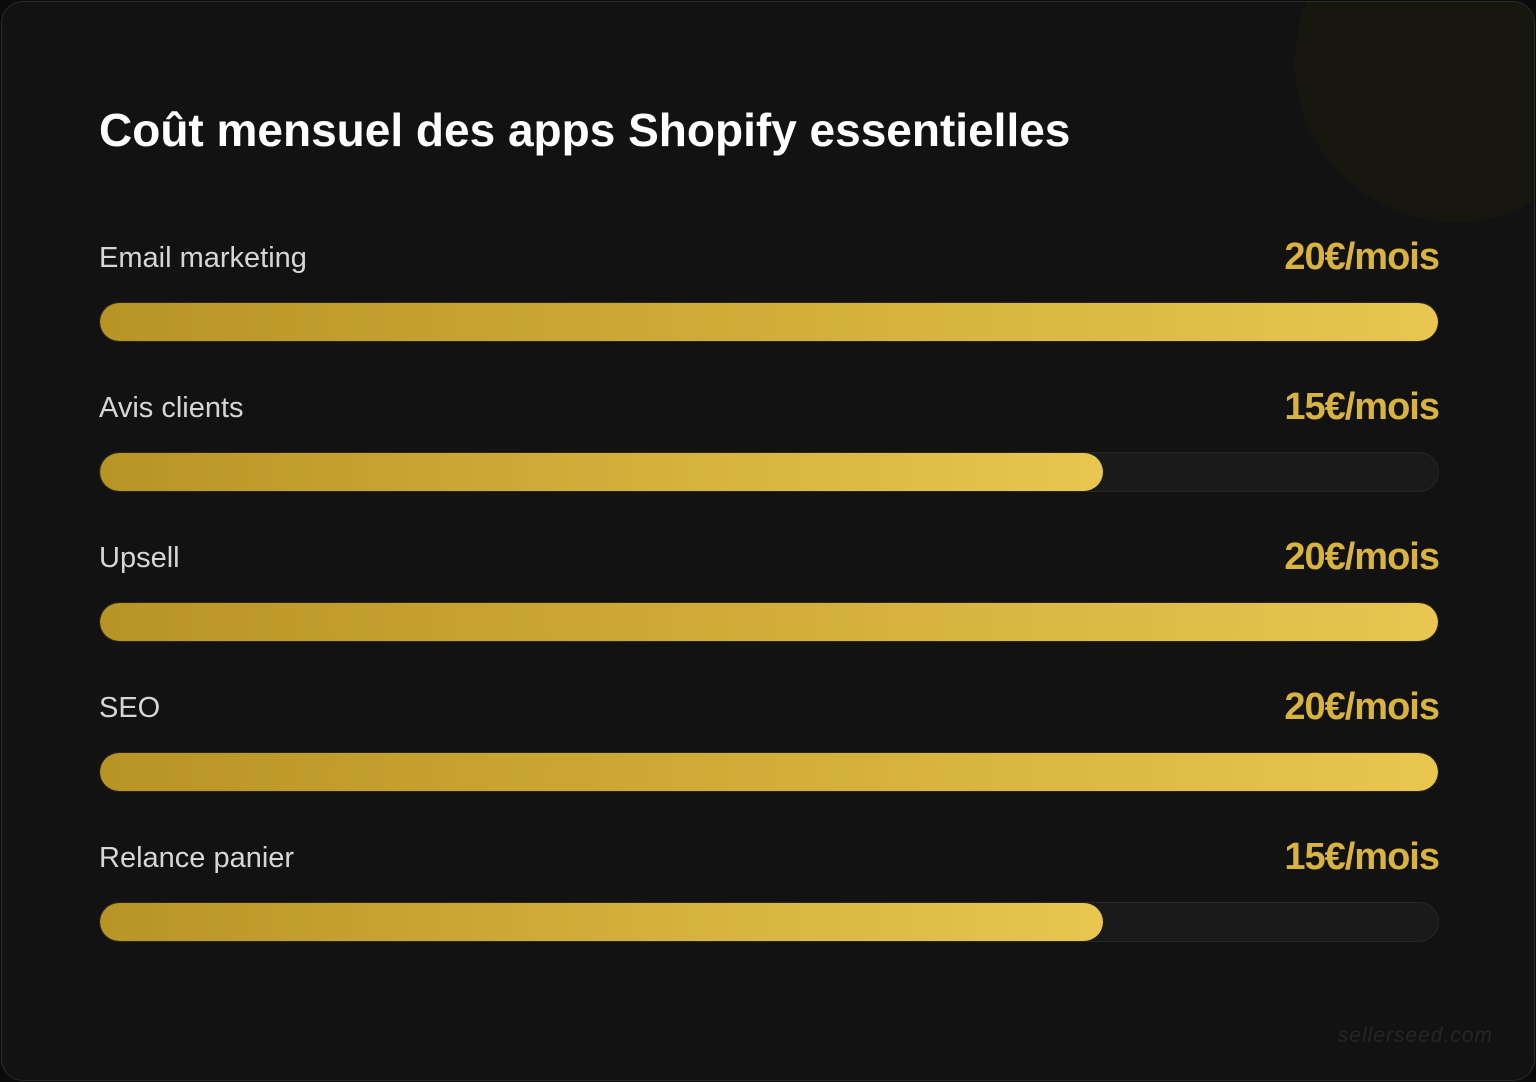  Describe the element at coordinates (171, 408) in the screenshot. I see `bar-category-label: Avis clients` at that location.